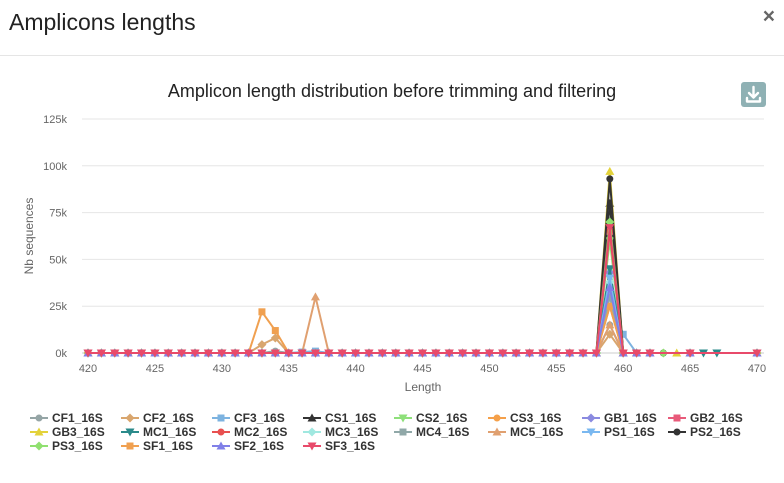 This screenshot has height=483, width=784. What do you see at coordinates (257, 432) in the screenshot?
I see `legend-item: MC2_16S` at bounding box center [257, 432].